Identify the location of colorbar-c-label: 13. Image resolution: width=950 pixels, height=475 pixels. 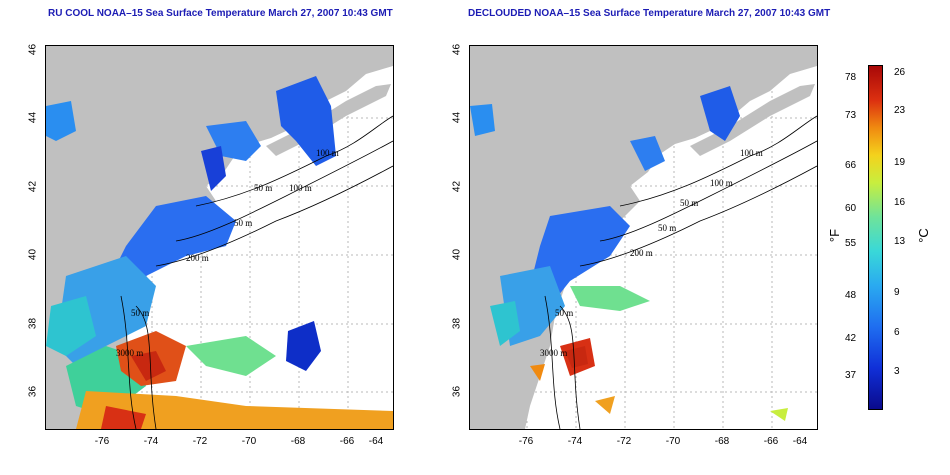
(900, 241).